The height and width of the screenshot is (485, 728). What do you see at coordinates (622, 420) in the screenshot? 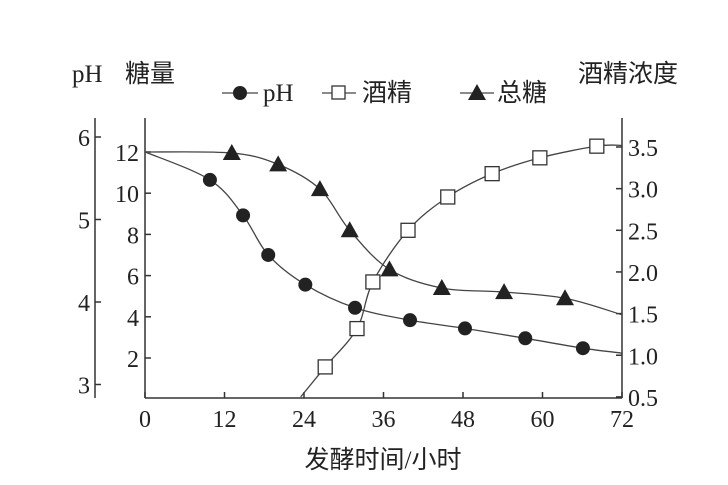
I see `x-tick-label: 72` at bounding box center [622, 420].